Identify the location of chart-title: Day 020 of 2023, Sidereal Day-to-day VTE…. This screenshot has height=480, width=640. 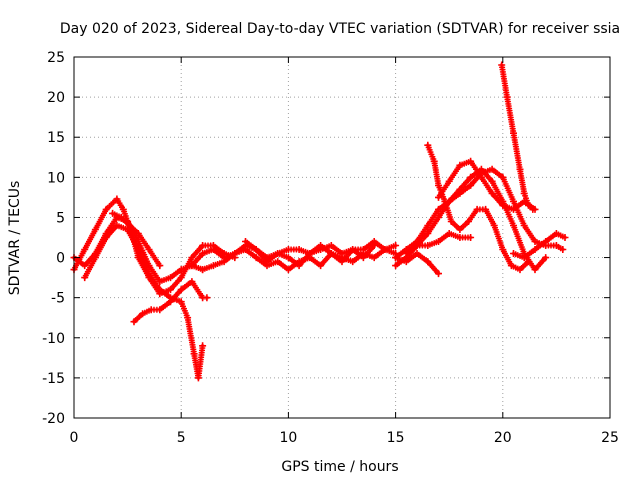
(340, 29).